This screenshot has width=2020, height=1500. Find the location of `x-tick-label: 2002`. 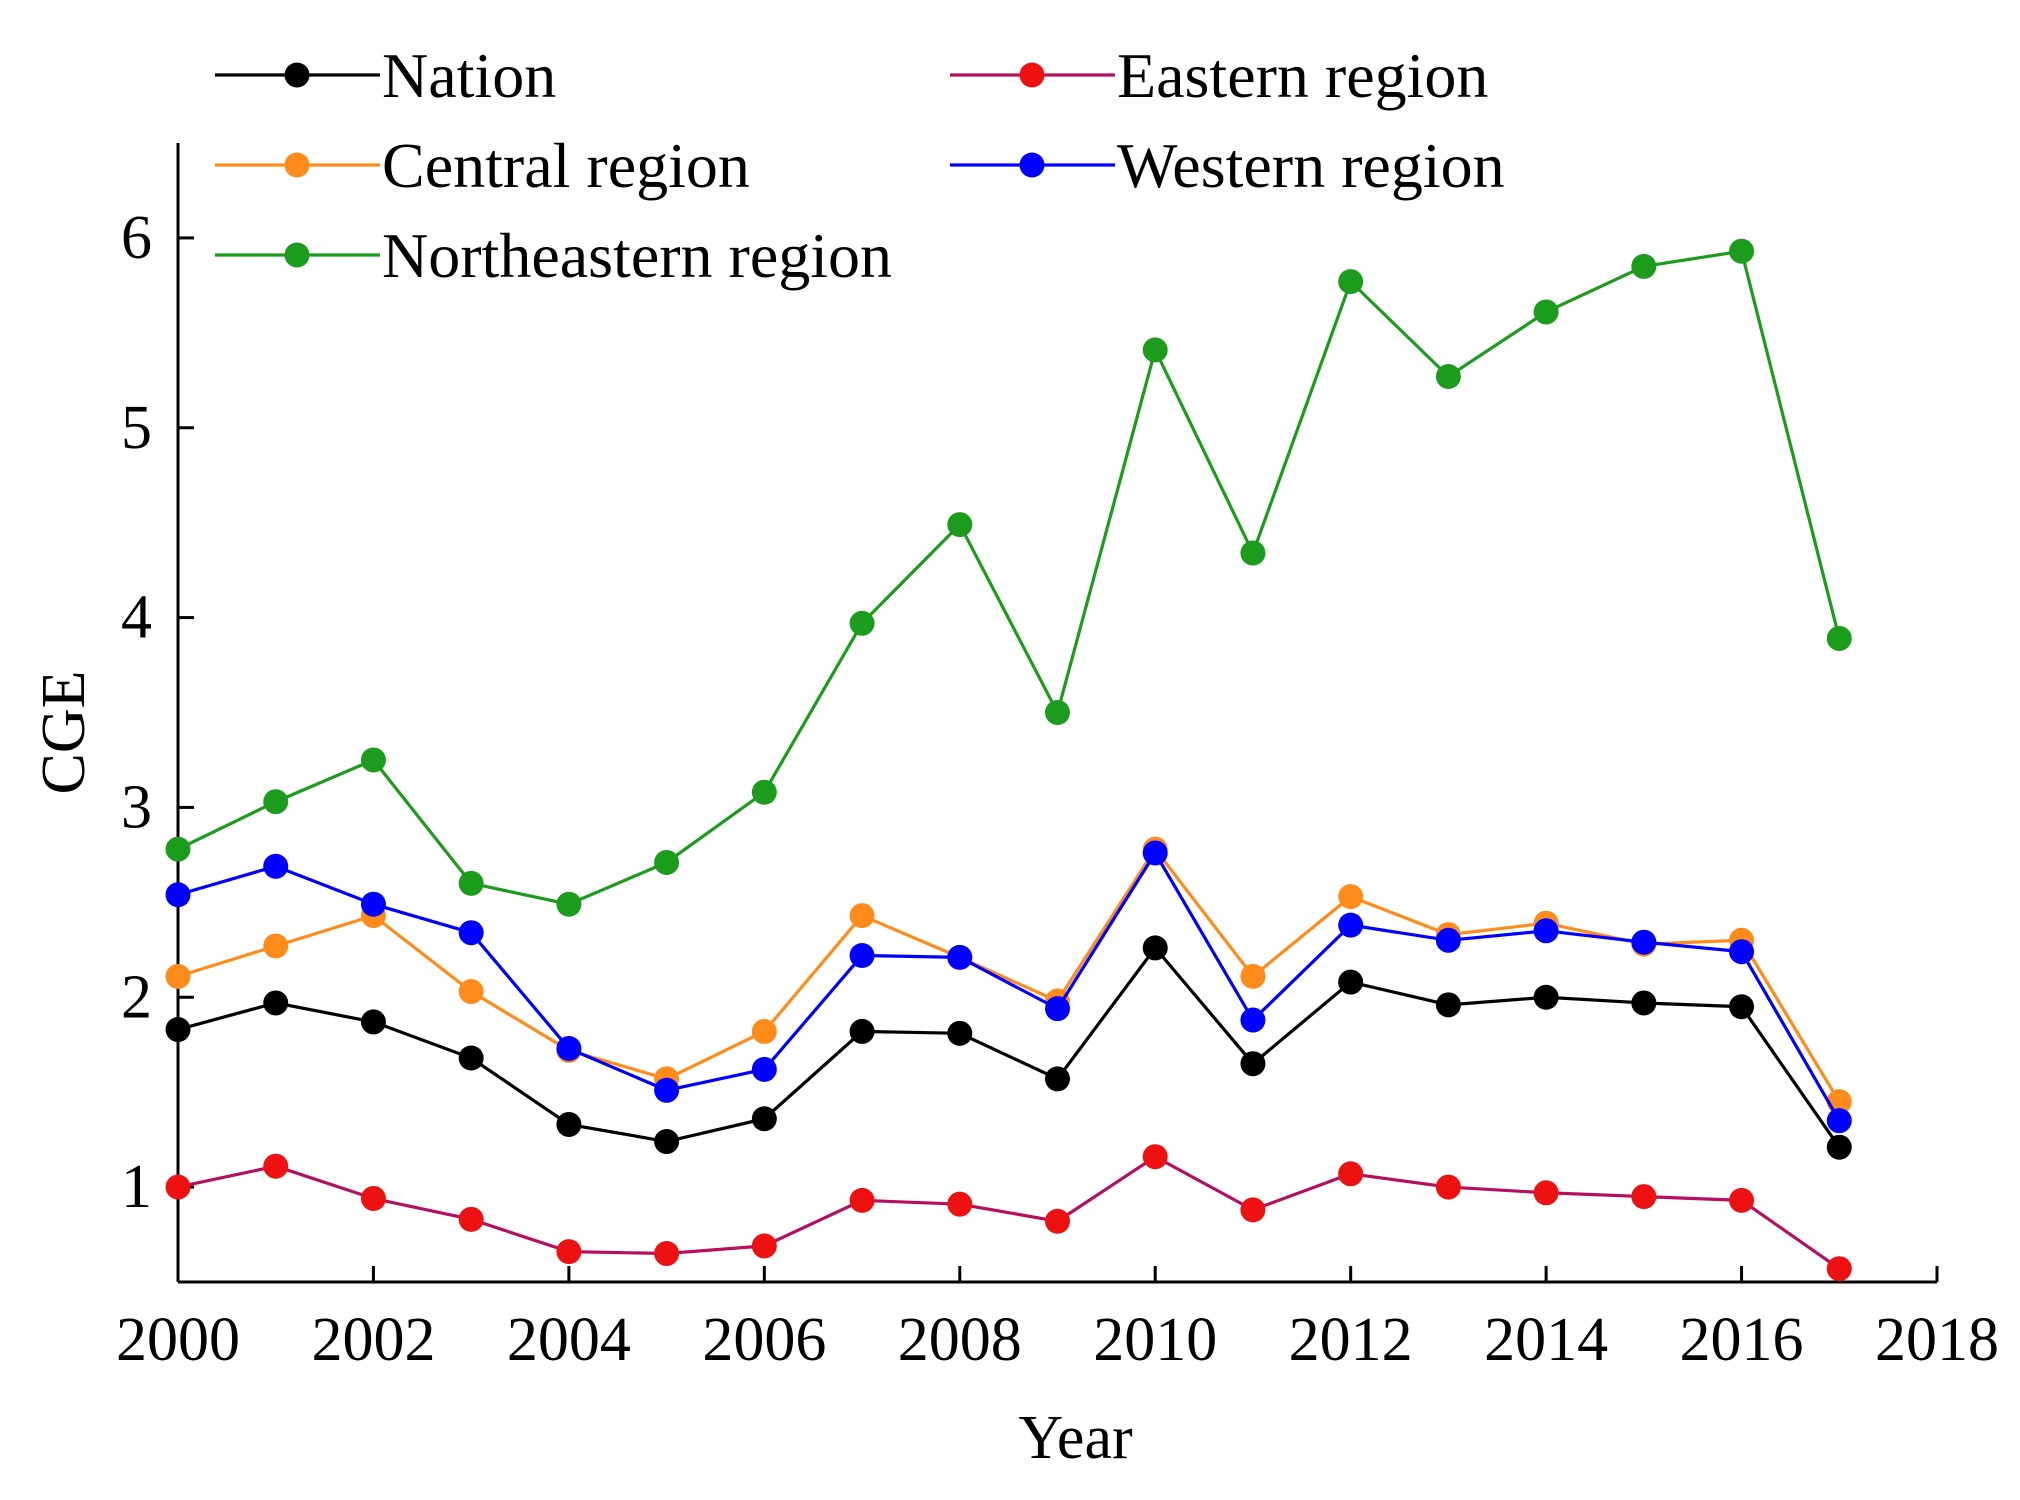

x-tick-label: 2002 is located at coordinates (373, 1340).